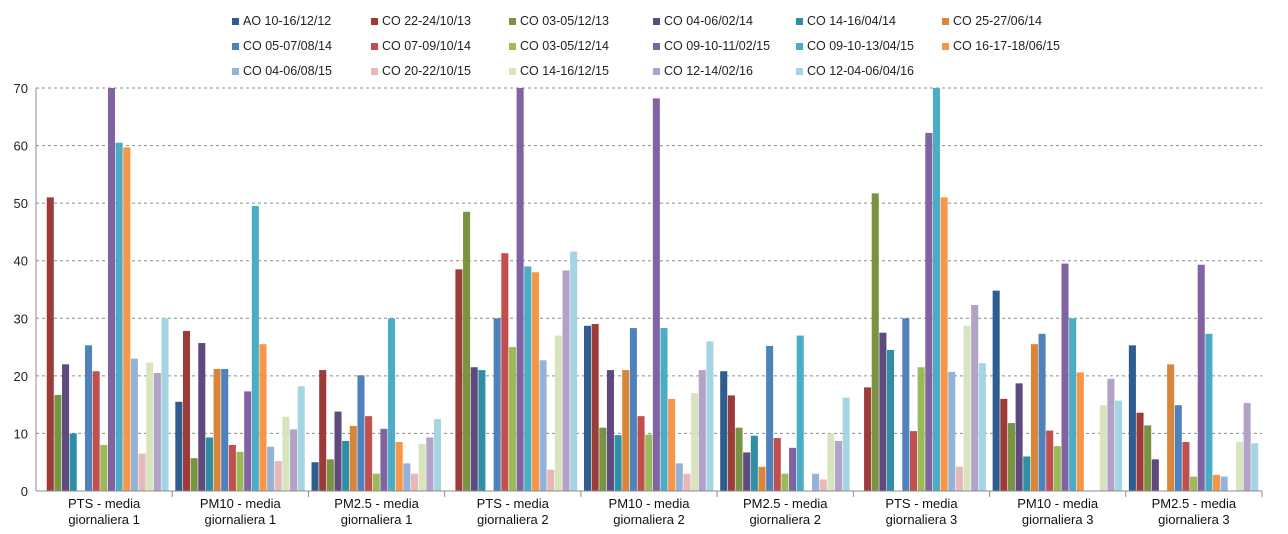 Image resolution: width=1288 pixels, height=534 pixels. I want to click on legend-label: CO 09-10-11/02/15, so click(717, 46).